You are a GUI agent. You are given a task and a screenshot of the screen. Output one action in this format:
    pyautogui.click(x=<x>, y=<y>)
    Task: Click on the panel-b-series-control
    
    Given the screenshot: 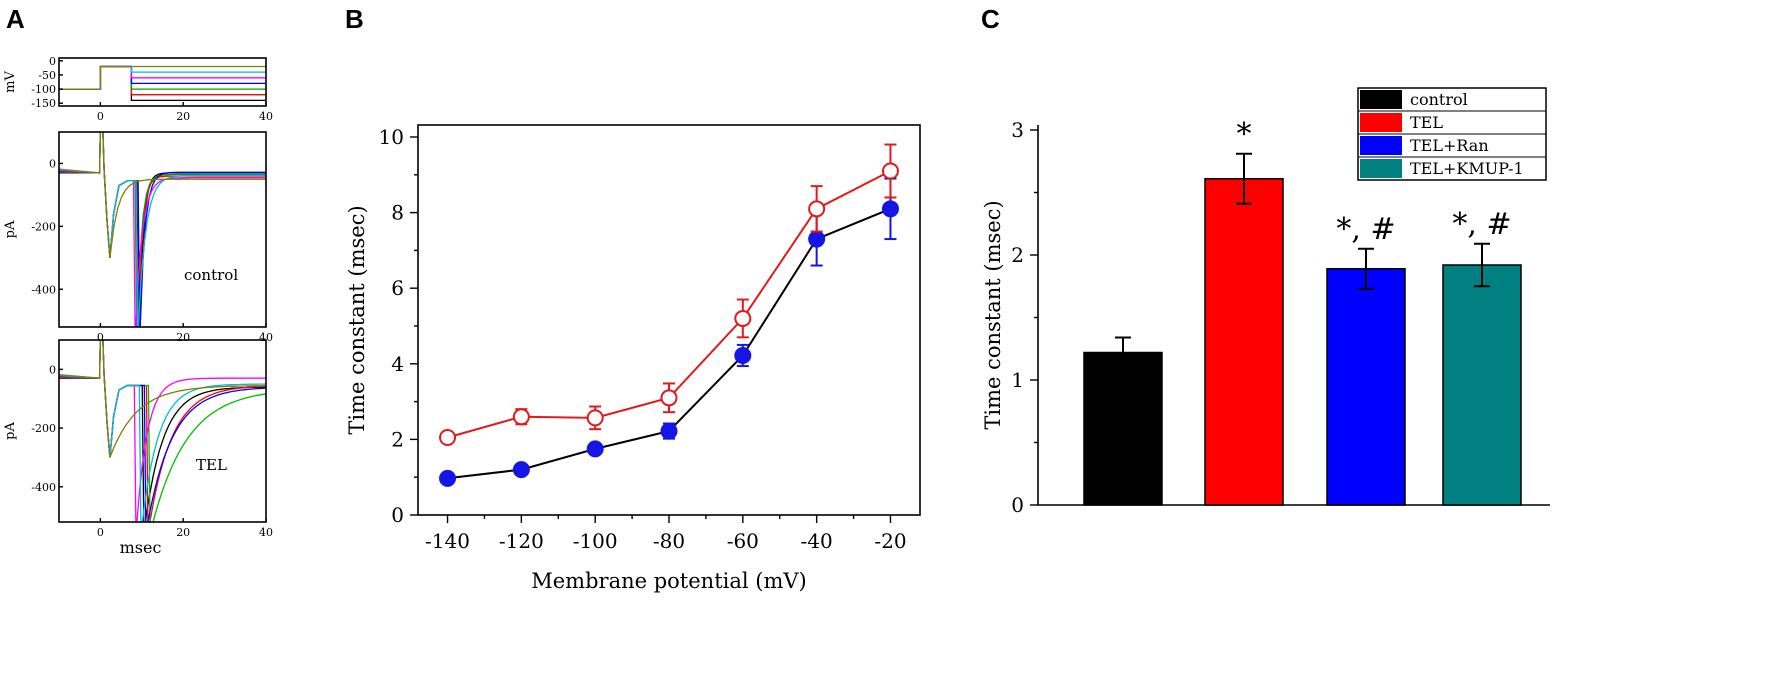 What is the action you would take?
    pyautogui.click(x=669, y=332)
    